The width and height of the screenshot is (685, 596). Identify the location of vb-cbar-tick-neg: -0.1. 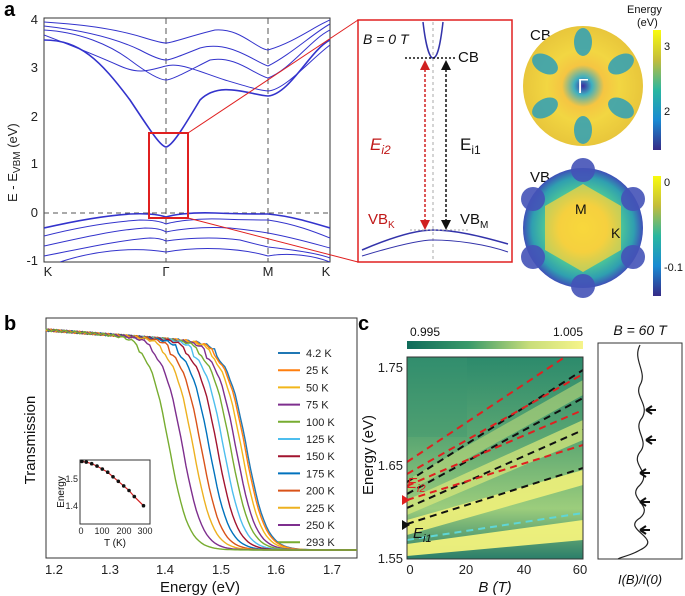
(673, 268).